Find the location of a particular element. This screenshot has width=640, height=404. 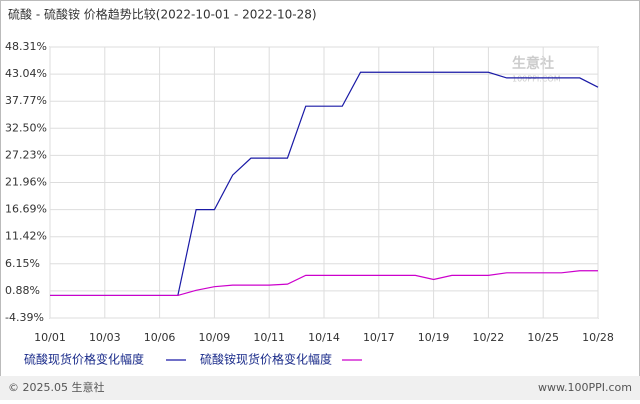

series-line is located at coordinates (324, 283).